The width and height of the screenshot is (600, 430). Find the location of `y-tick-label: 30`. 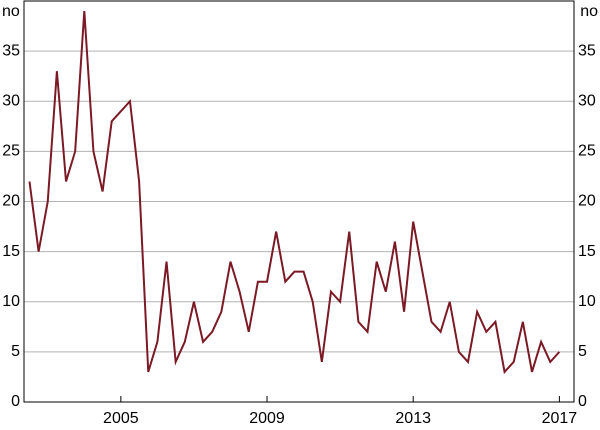

y-tick-label: 30 is located at coordinates (11, 100).